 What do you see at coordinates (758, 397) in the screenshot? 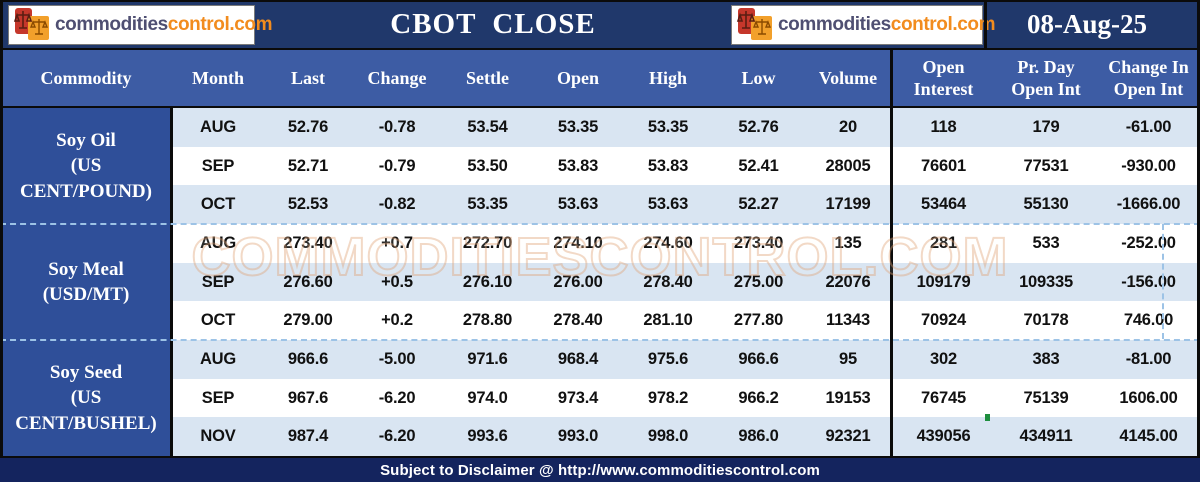
I see `cell-low: 966.2` at bounding box center [758, 397].